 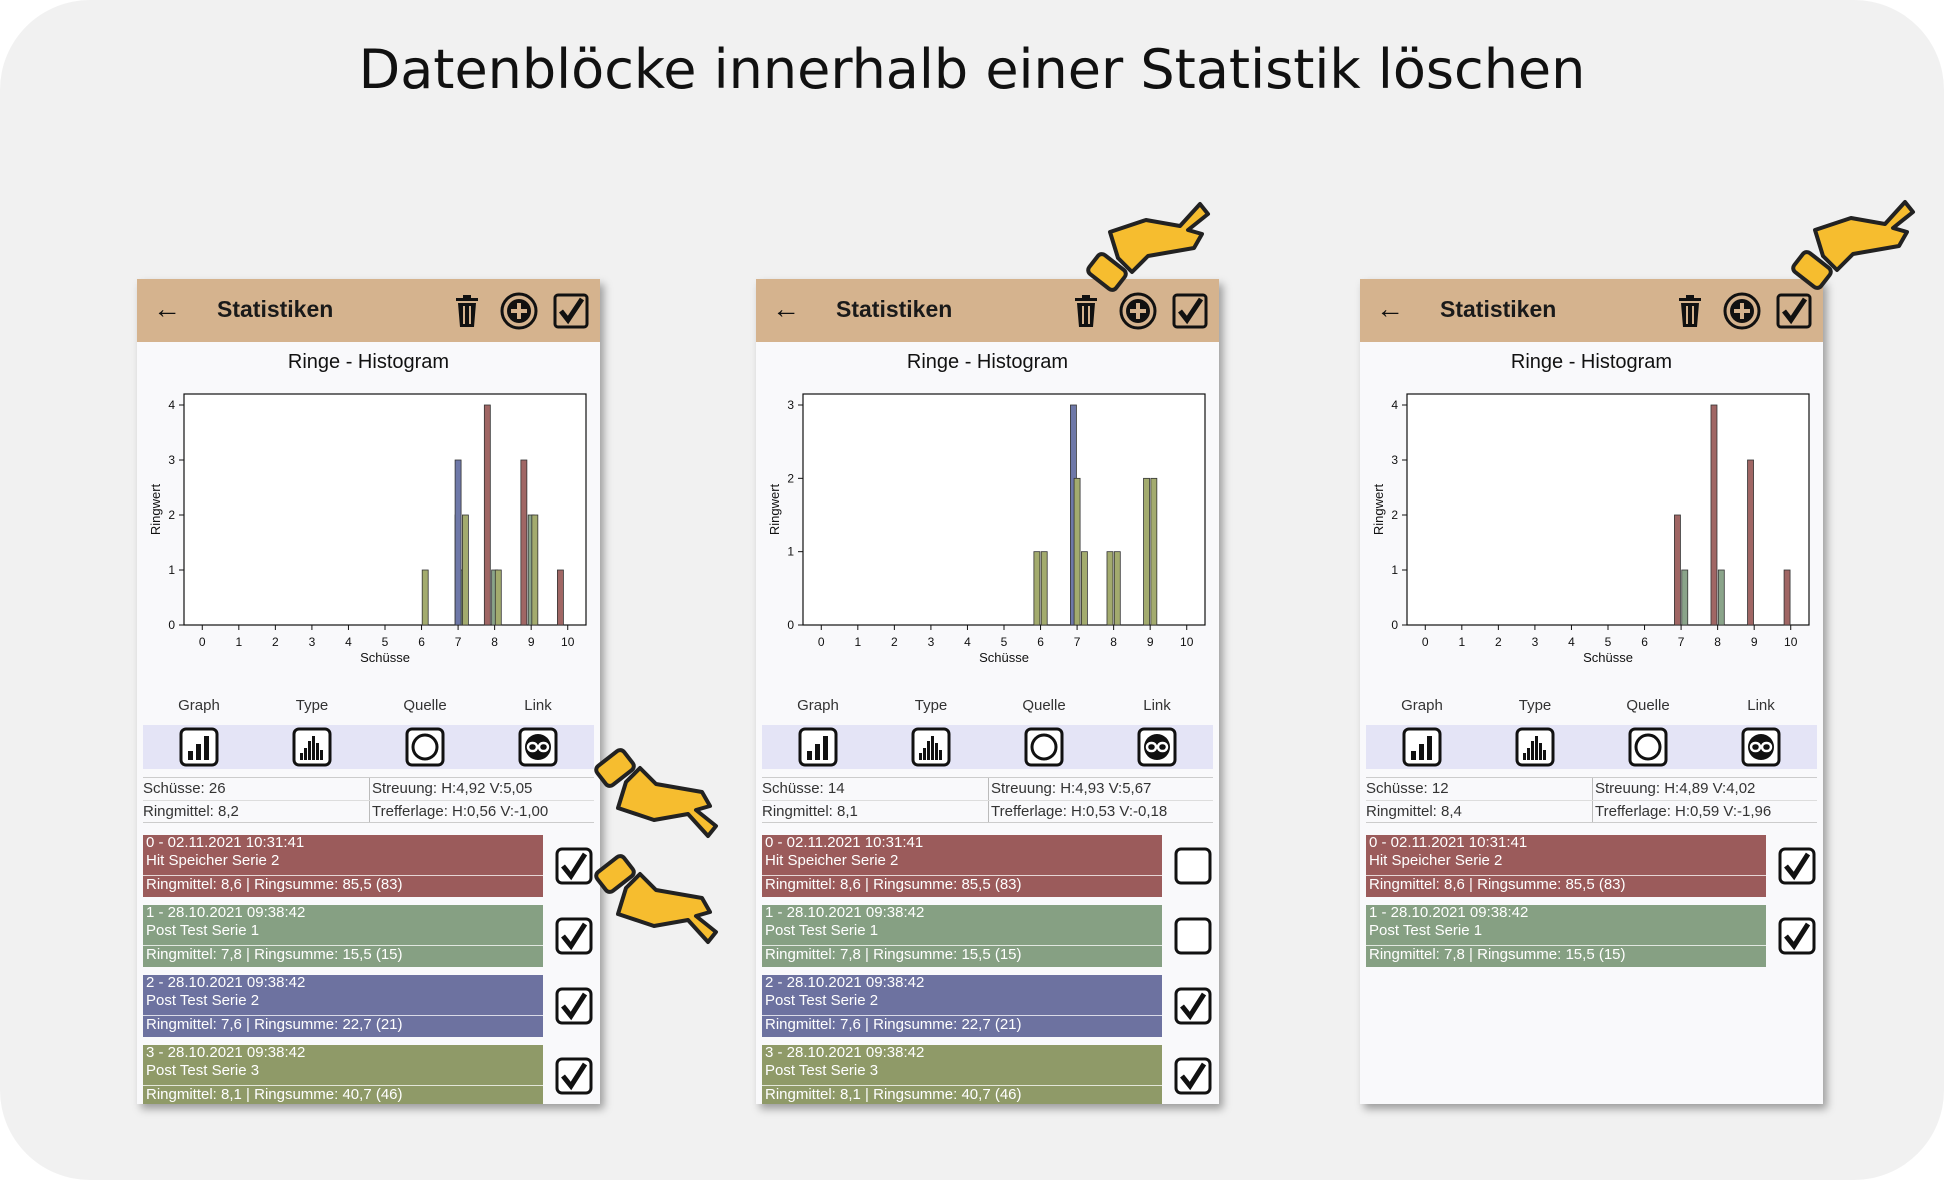 What do you see at coordinates (844, 843) in the screenshot?
I see `item-date: 0 - 02.11.2021 10:31:41` at bounding box center [844, 843].